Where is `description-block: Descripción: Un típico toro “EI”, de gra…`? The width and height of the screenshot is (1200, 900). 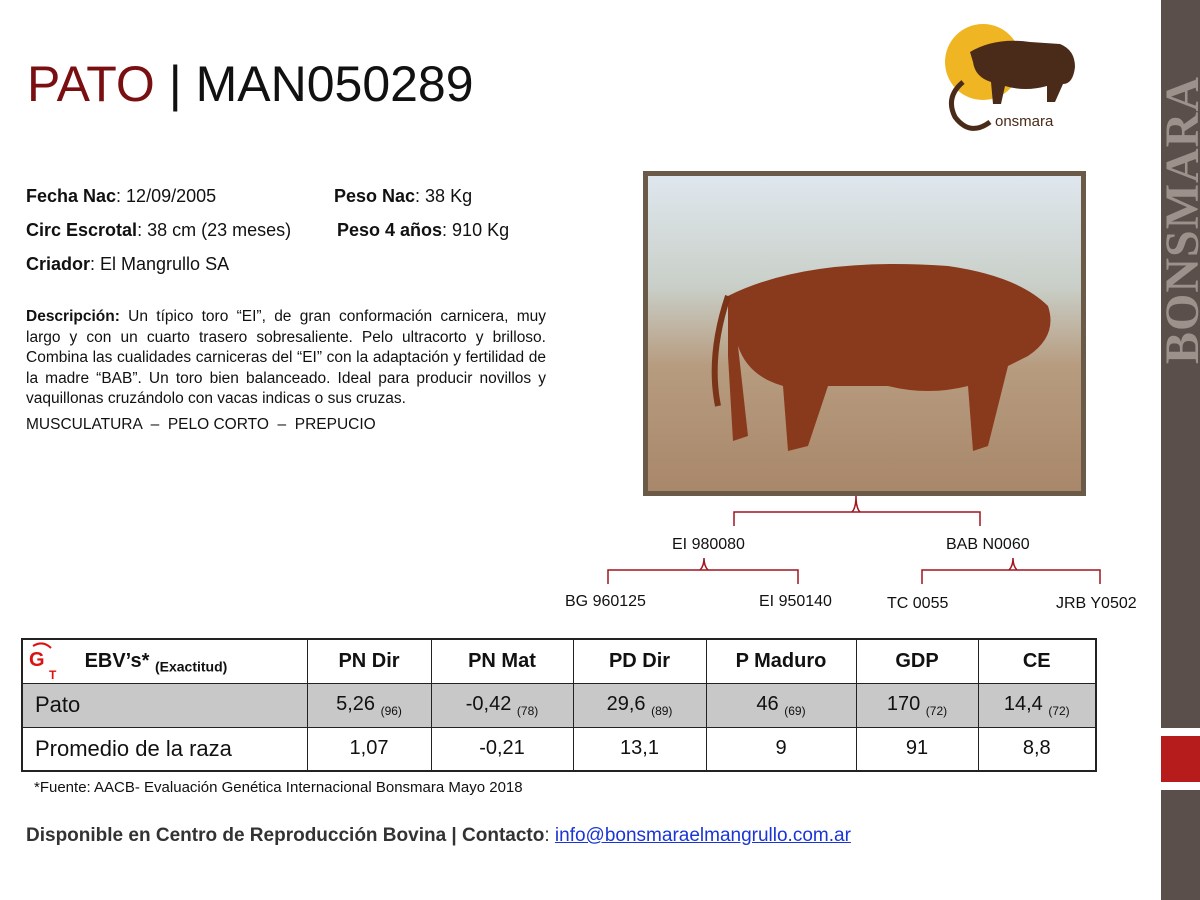 description-block: Descripción: Un típico toro “EI”, de gra… is located at coordinates (286, 370).